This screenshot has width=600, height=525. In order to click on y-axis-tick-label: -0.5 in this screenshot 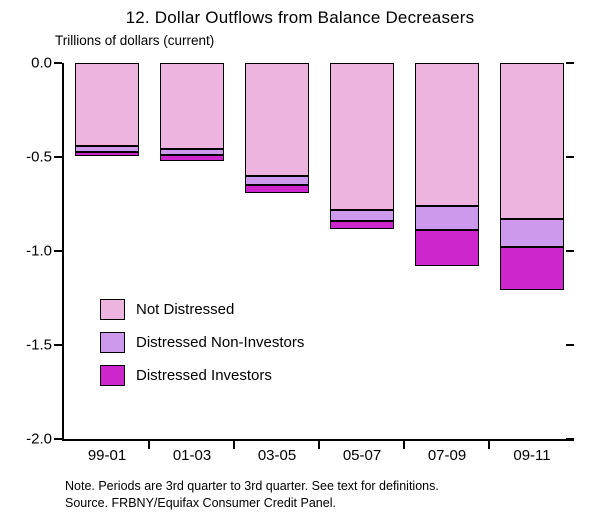, I will do `click(39, 157)`.